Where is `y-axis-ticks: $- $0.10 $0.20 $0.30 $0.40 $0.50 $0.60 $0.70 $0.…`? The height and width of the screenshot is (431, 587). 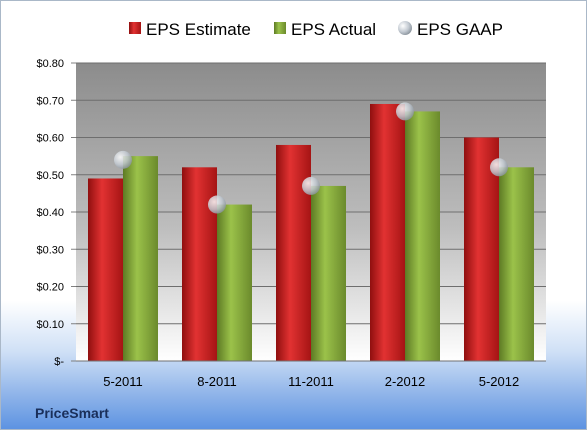
y-axis-ticks: $- $0.10 $0.20 $0.30 $0.40 $0.50 $0.60 $0.70 $0.… is located at coordinates (56, 213).